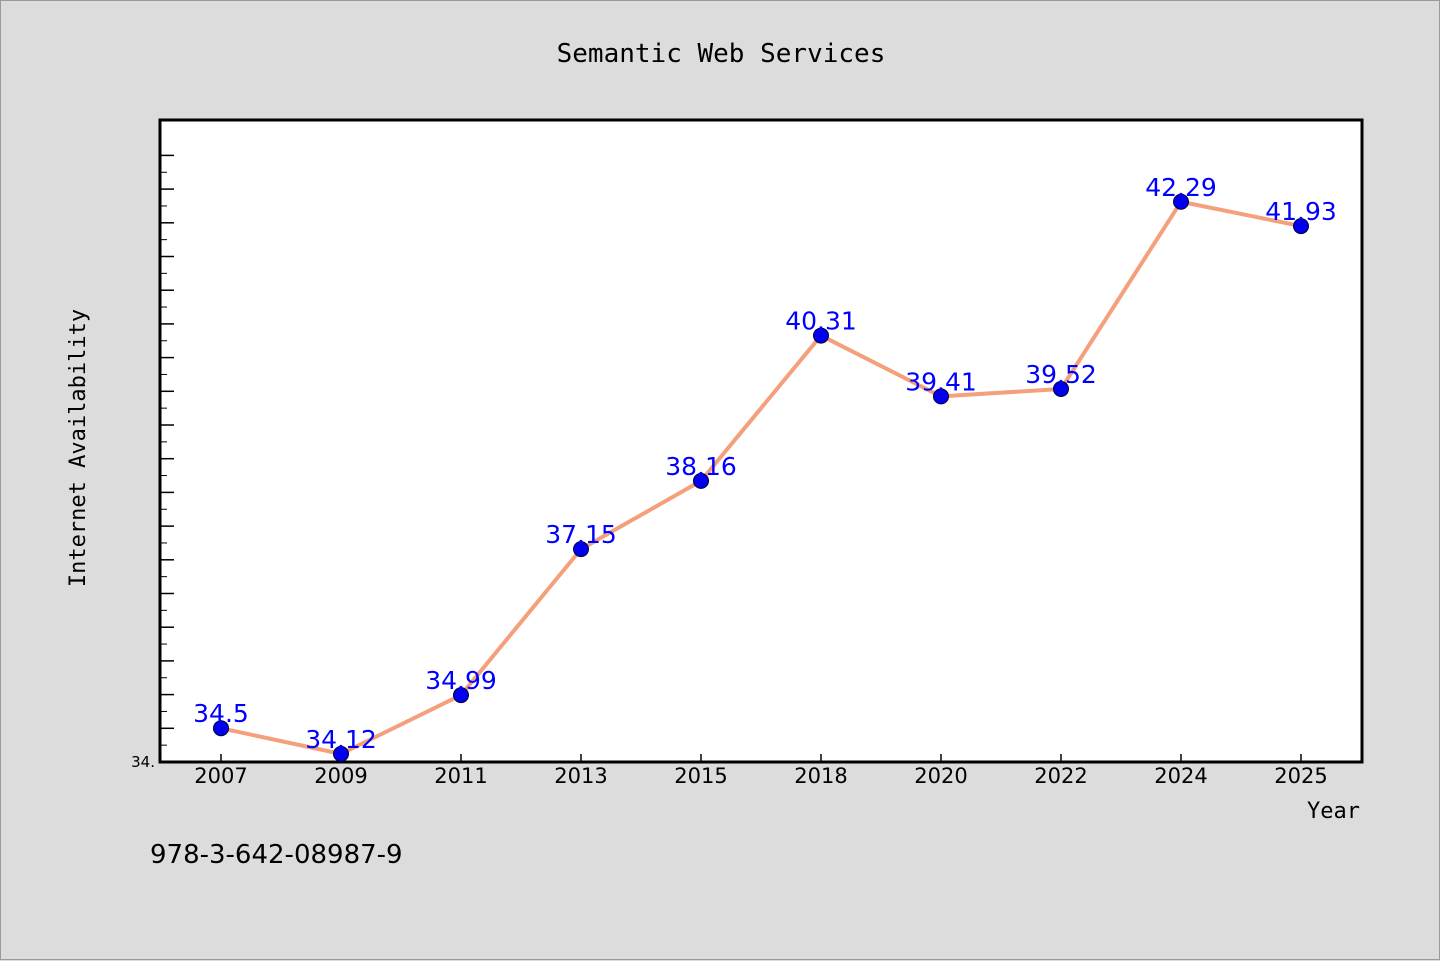 The height and width of the screenshot is (961, 1440). What do you see at coordinates (78, 448) in the screenshot?
I see `y-axis-label: Internet Availability` at bounding box center [78, 448].